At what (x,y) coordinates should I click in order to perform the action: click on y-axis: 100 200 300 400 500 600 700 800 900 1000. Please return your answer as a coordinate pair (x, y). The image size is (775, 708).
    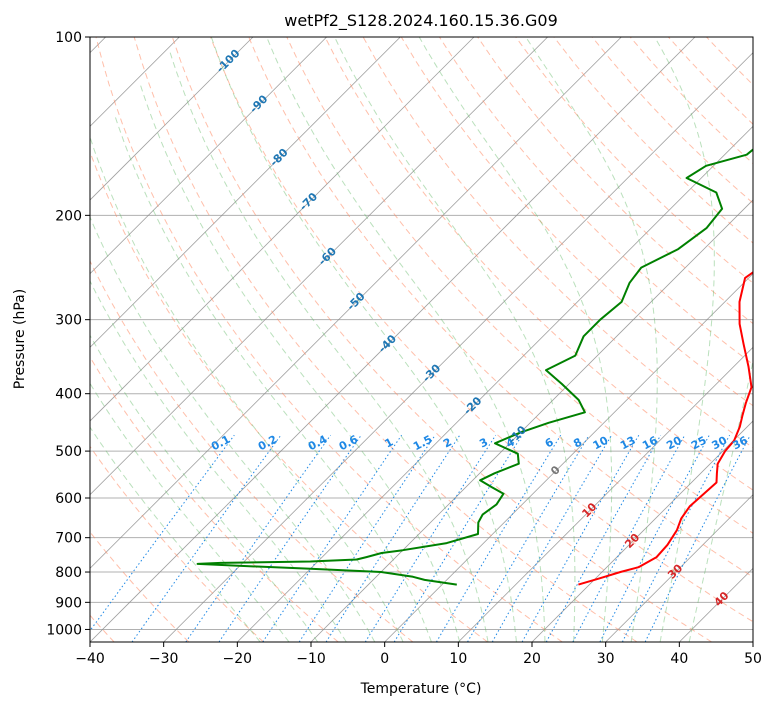
    Looking at the image, I should click on (68, 334).